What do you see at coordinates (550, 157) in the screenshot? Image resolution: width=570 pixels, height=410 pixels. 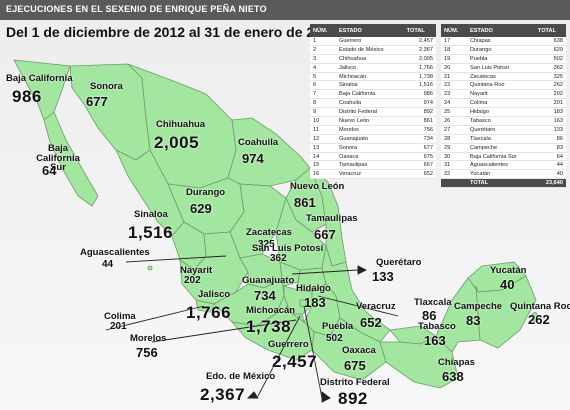 I see `row-total: 64` at bounding box center [550, 157].